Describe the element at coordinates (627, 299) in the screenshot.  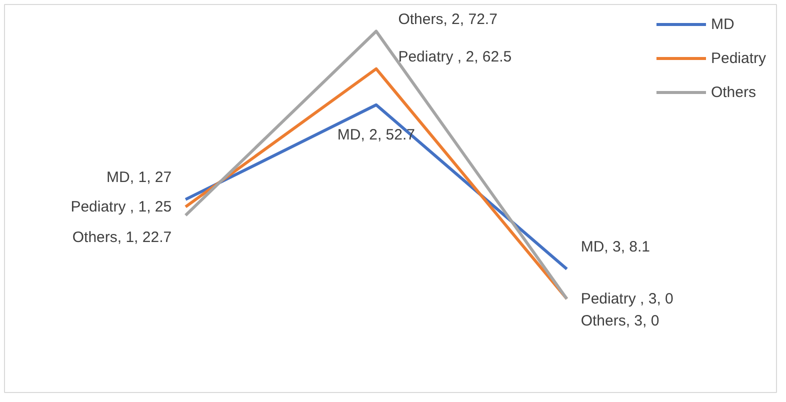
I see `data-label: Pediatry , 3, 0` at that location.